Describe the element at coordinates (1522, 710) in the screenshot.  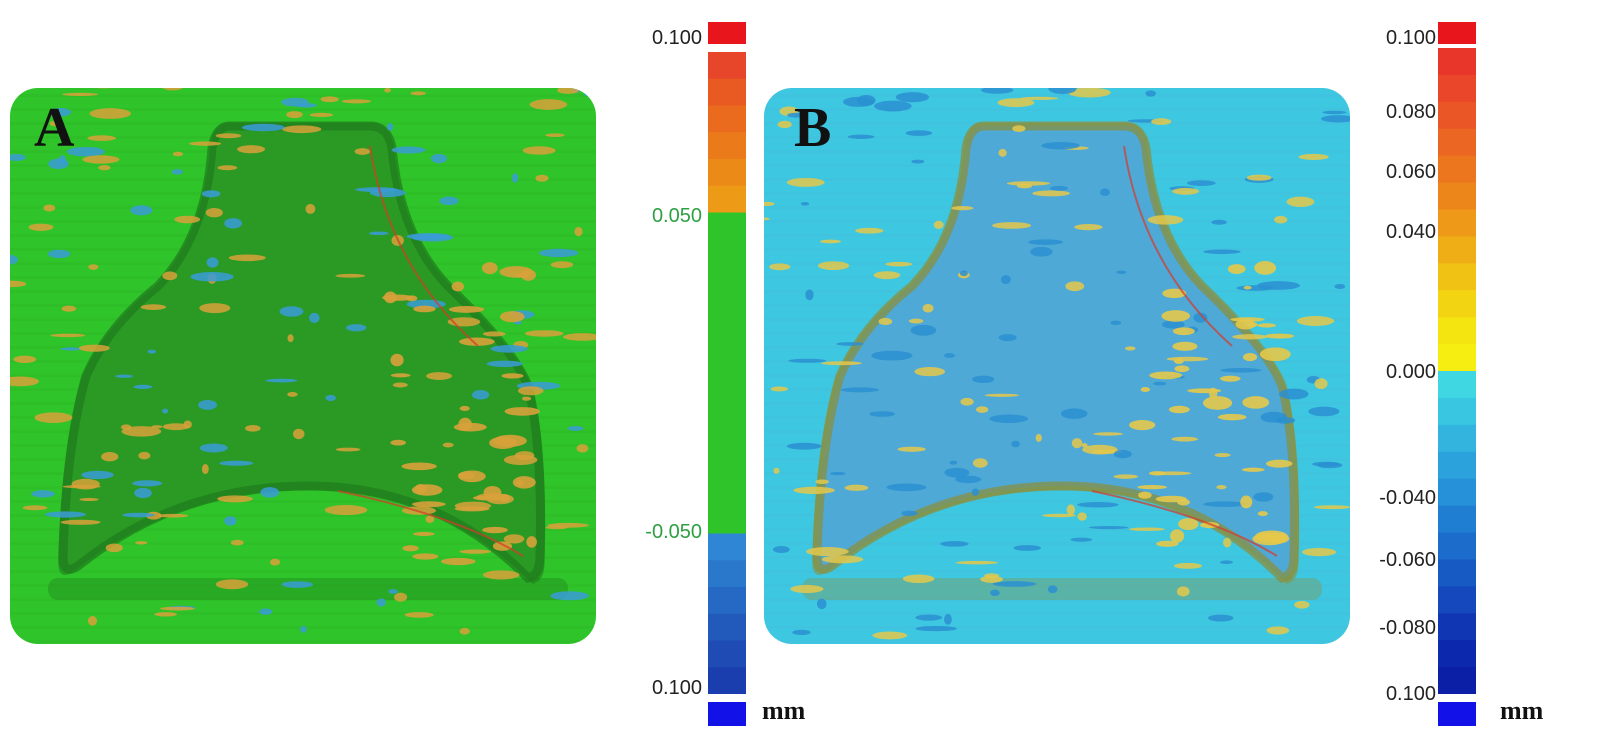
I see `scale-b-unit: mm` at that location.